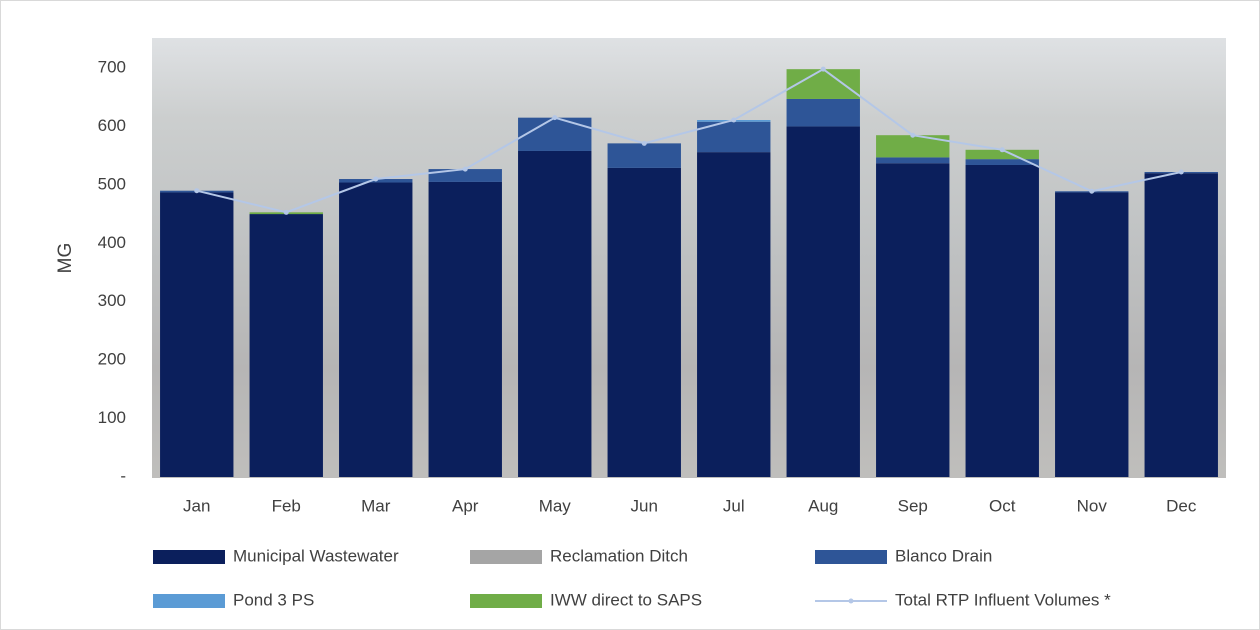 The width and height of the screenshot is (1260, 630). I want to click on y-tick-label: 600, so click(112, 125).